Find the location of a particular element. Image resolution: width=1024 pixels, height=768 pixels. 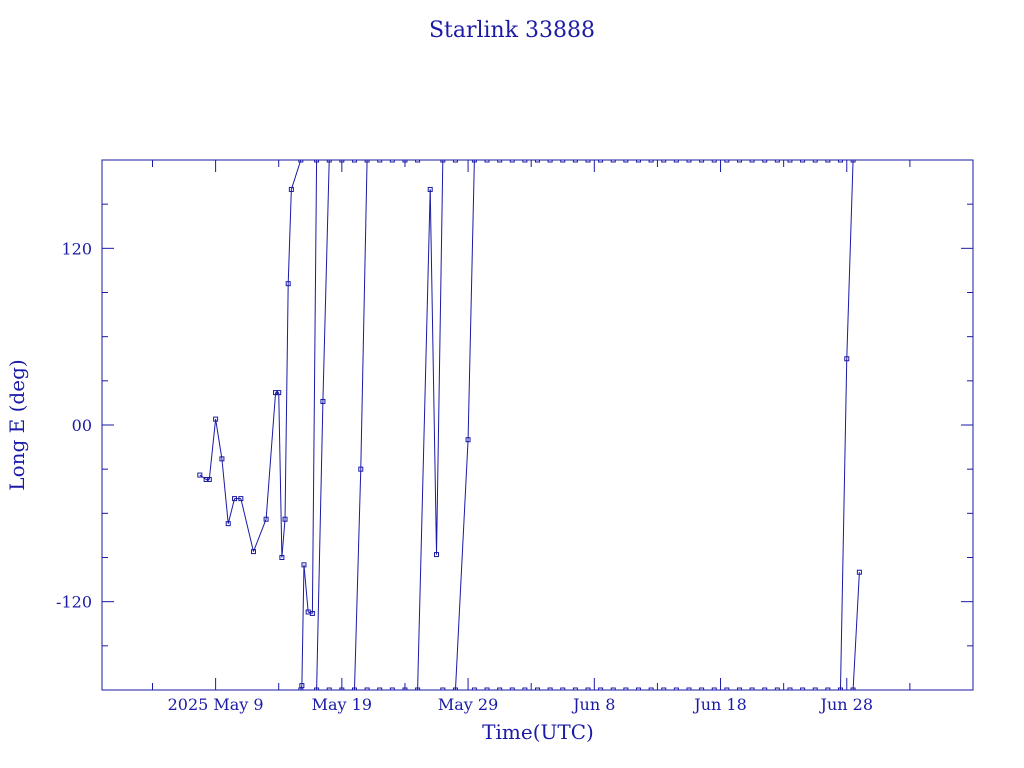

chart-title: Starlink 33888 is located at coordinates (512, 30).